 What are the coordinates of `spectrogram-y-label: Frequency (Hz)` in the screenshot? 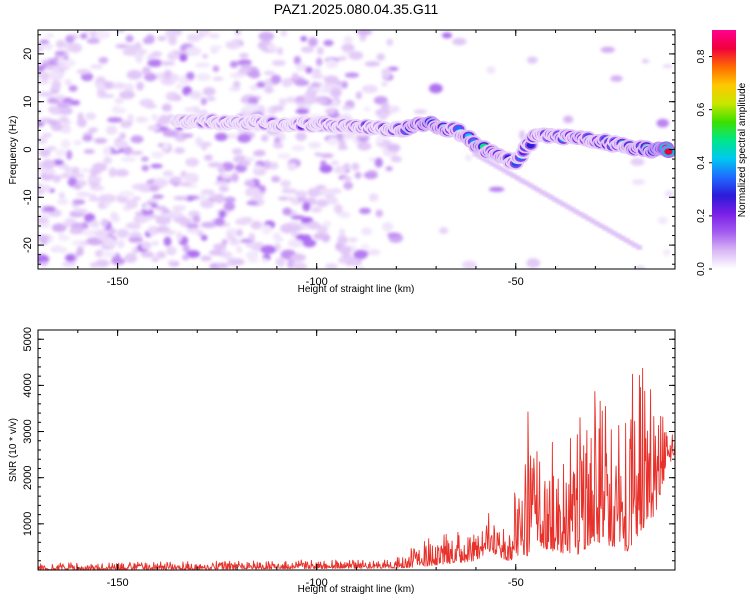 It's located at (13, 150).